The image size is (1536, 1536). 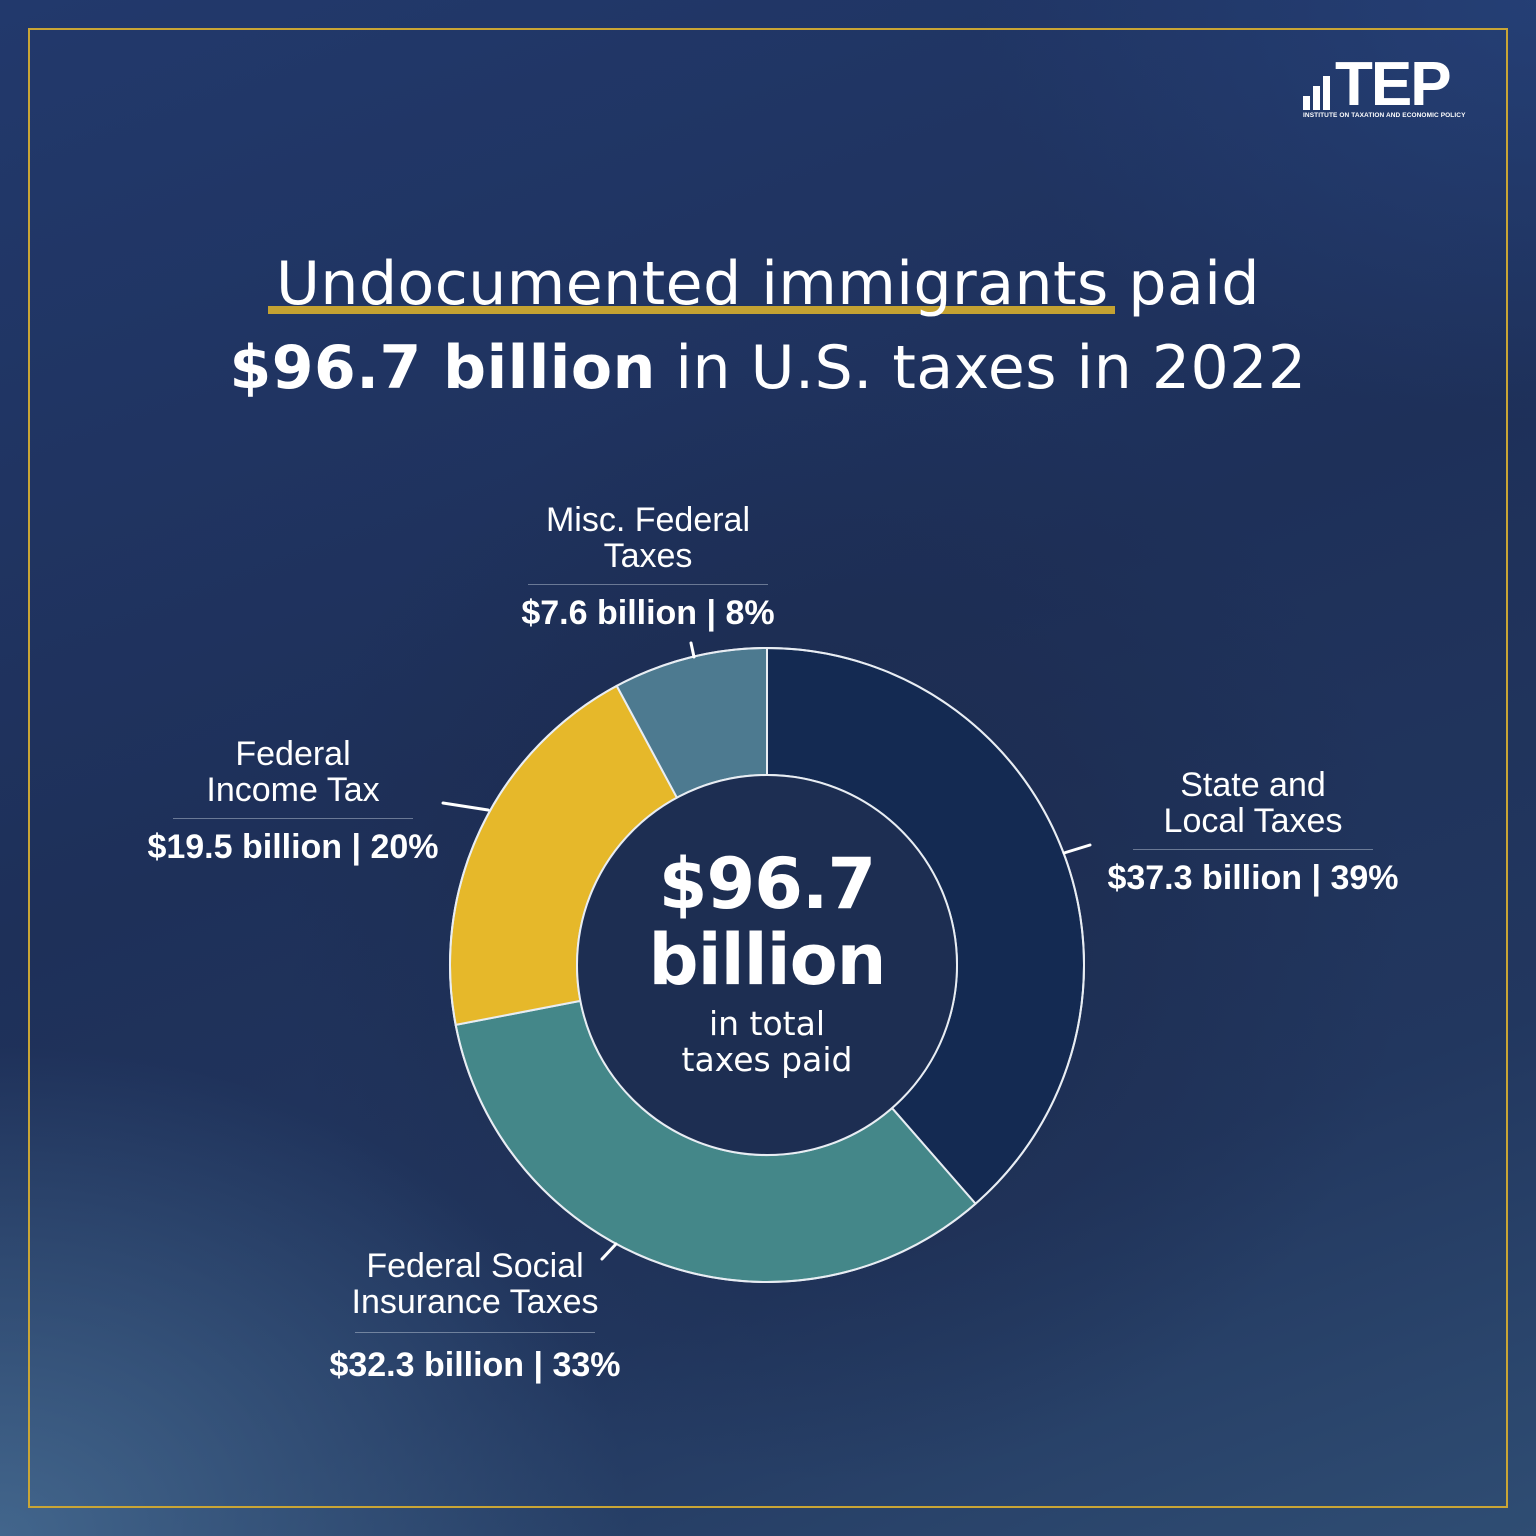 I want to click on center-caption-1: in total, so click(x=767, y=1023).